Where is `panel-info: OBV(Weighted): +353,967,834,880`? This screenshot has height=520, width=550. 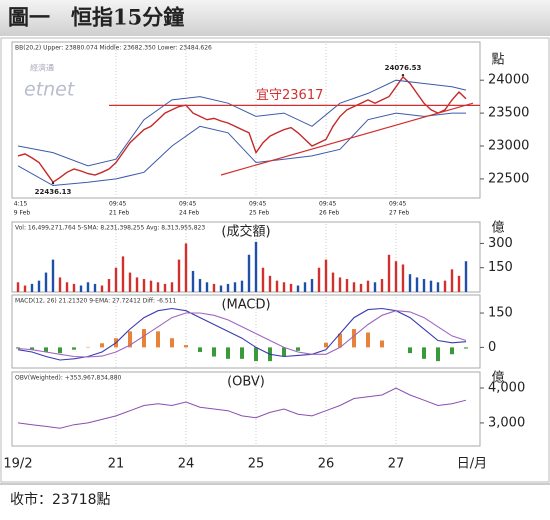 panel-info: OBV(Weighted): +353,967,834,880 is located at coordinates (68, 378).